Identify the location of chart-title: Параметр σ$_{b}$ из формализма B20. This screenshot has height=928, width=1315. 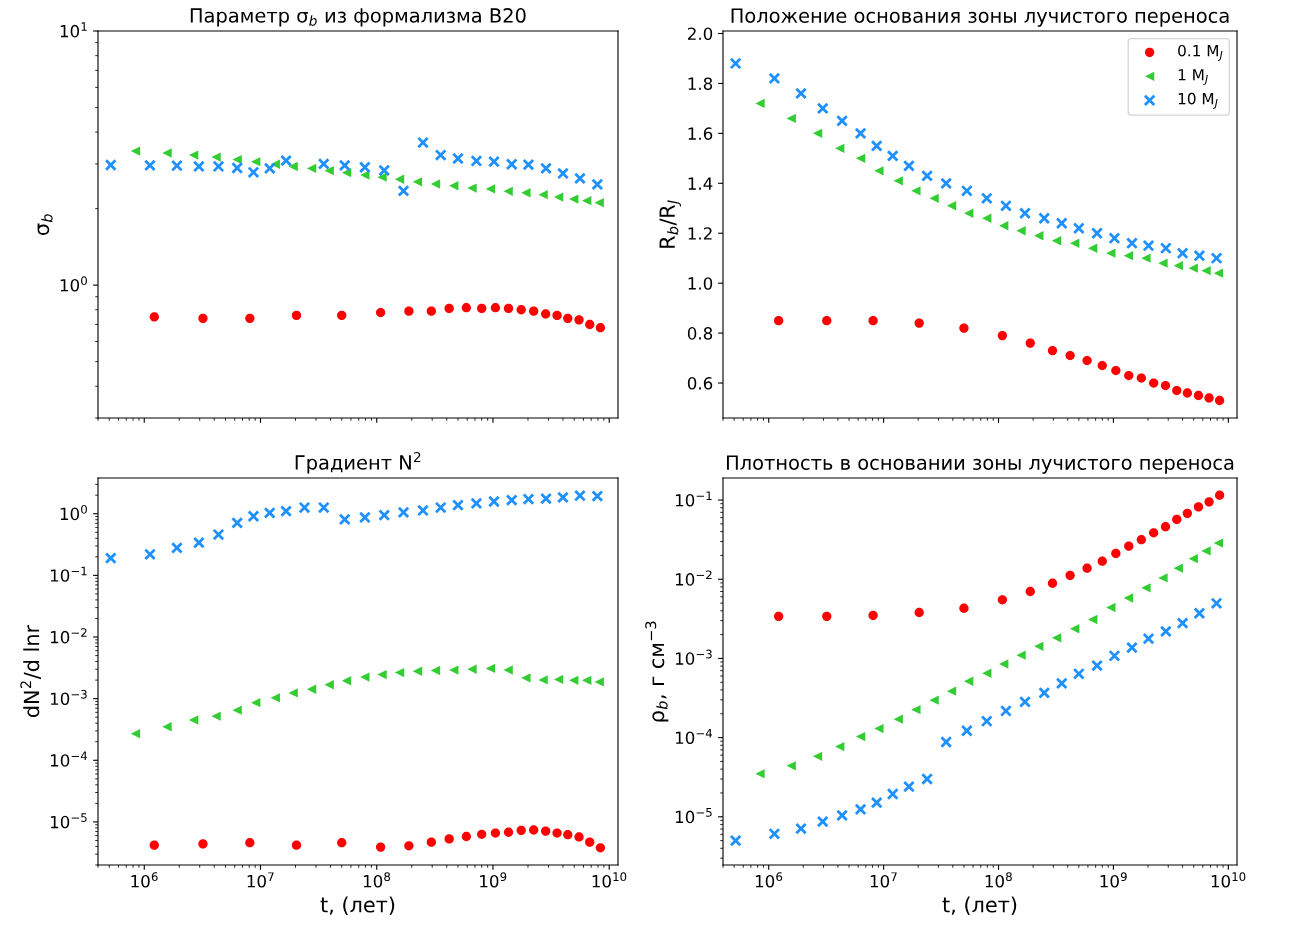
(358, 17).